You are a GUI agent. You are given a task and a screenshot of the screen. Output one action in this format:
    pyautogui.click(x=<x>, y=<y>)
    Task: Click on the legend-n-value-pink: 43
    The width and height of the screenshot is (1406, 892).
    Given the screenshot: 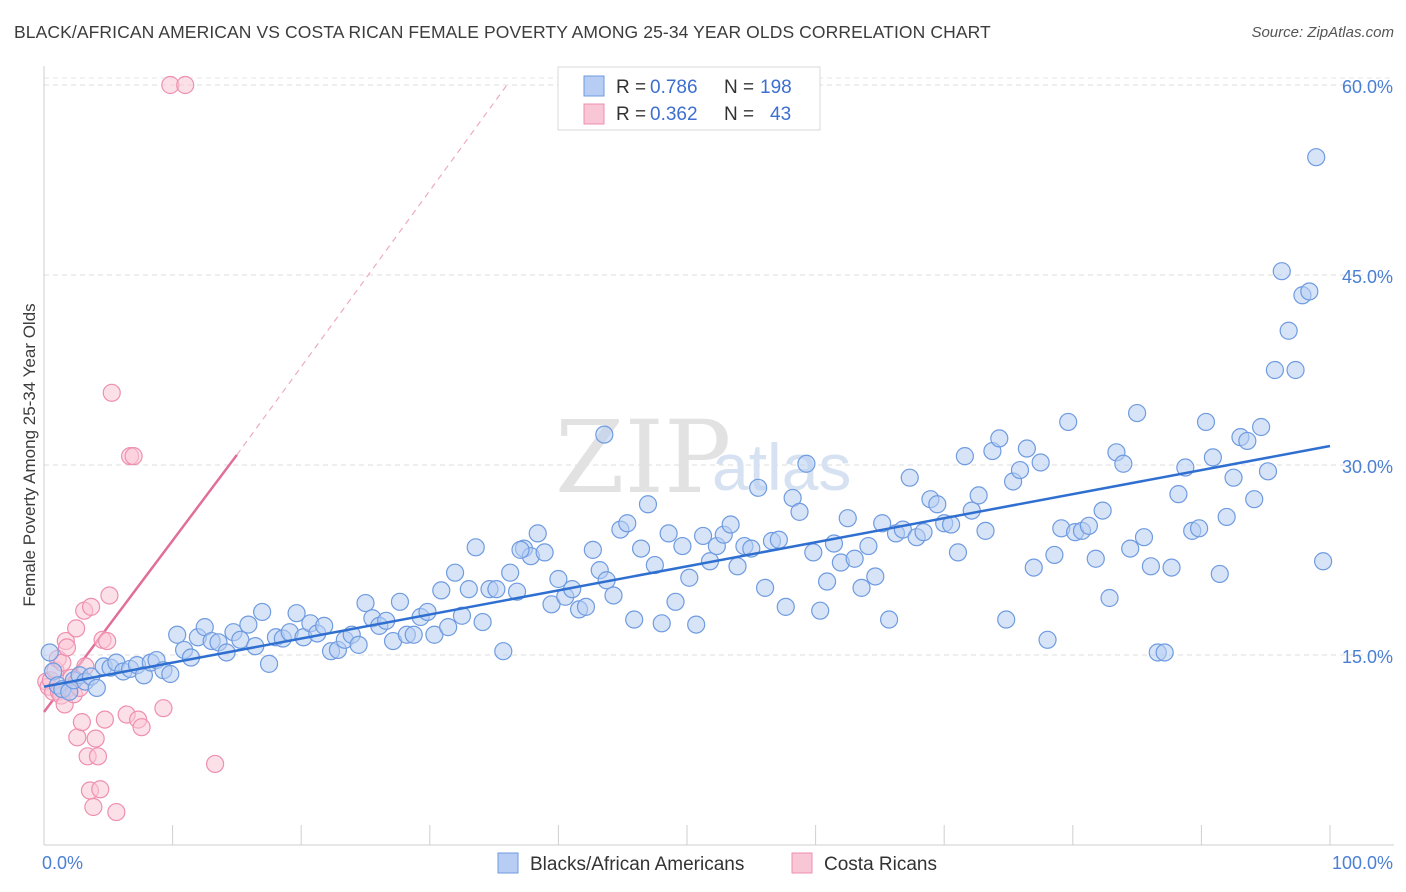 What is the action you would take?
    pyautogui.click(x=780, y=114)
    